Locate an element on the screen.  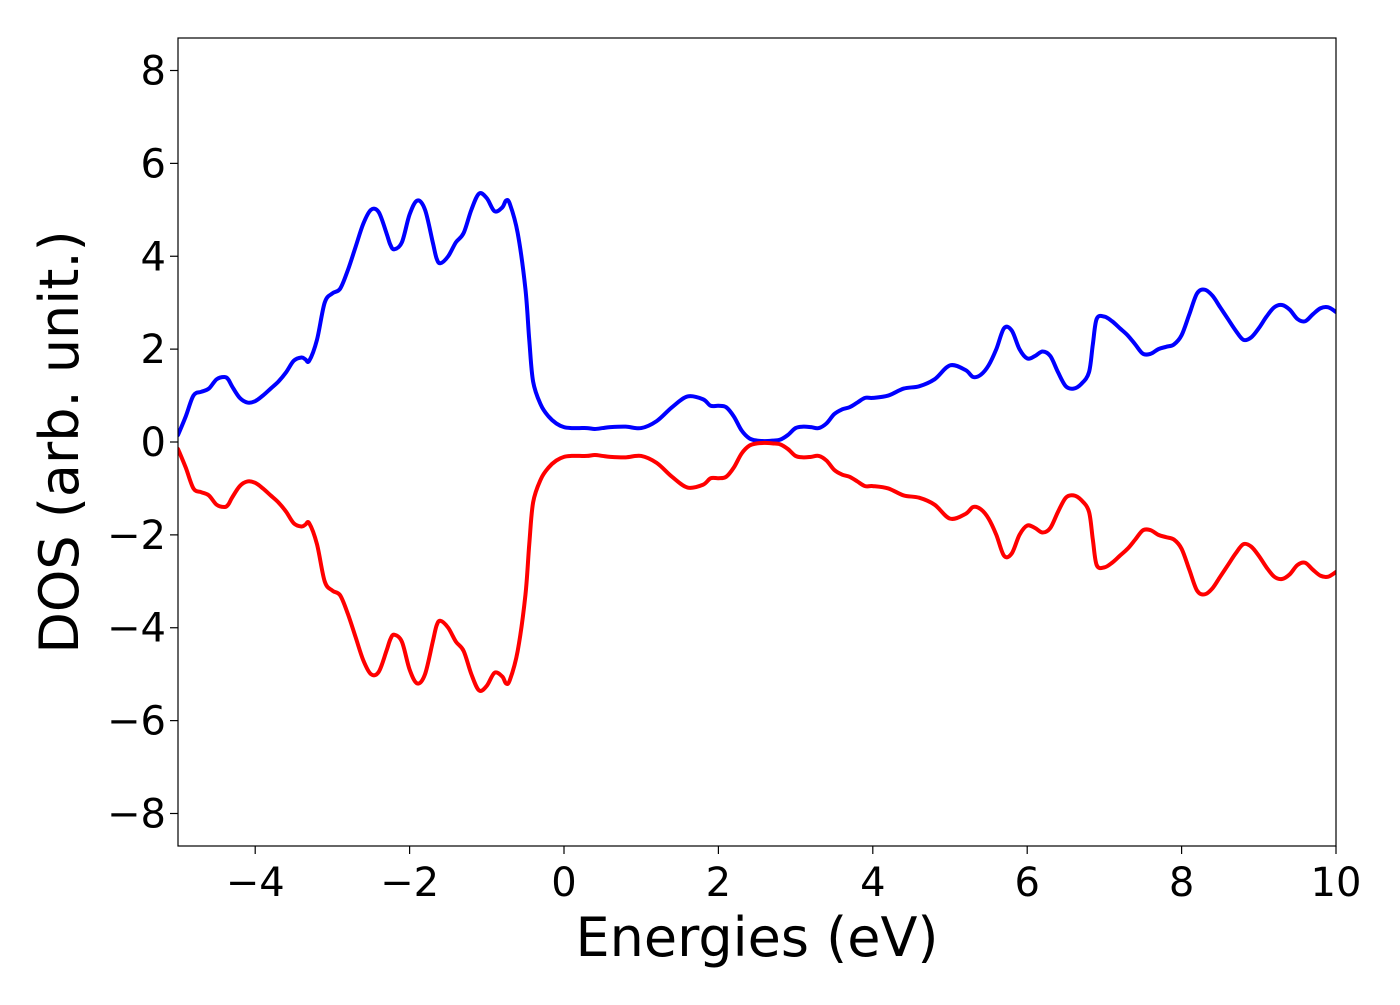
x-axis-label: Energies (eV) is located at coordinates (757, 937).